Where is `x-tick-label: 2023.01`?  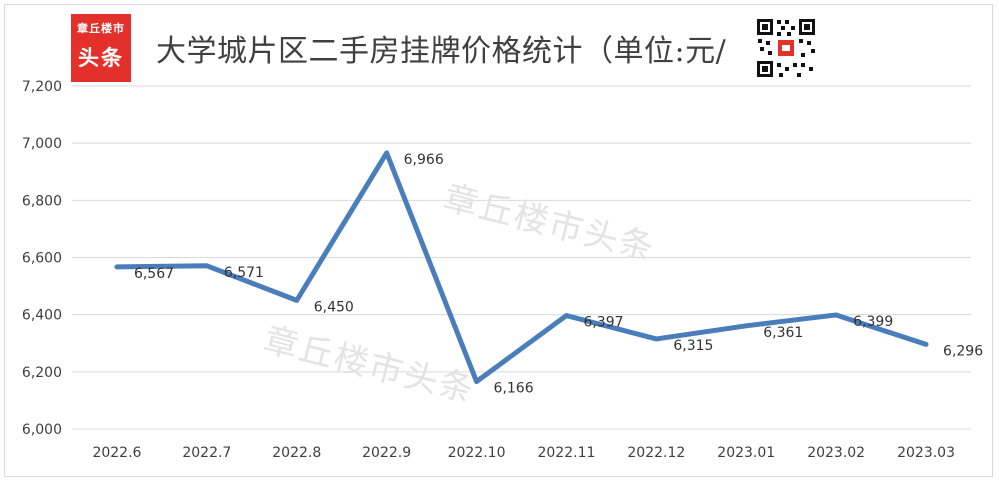
x-tick-label: 2023.01 is located at coordinates (746, 453).